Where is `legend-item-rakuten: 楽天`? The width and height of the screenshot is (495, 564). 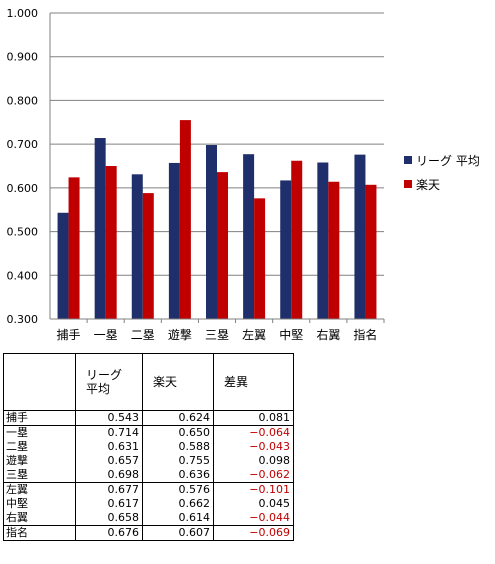
legend-item-rakuten: 楽天 is located at coordinates (442, 184).